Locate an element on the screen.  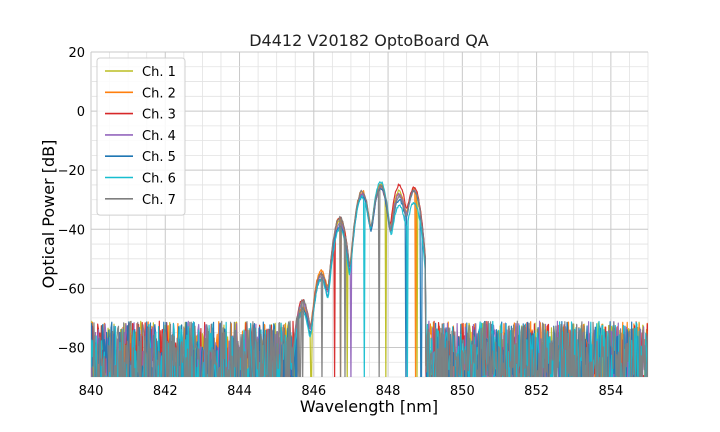
legend-label: Ch. 5 is located at coordinates (159, 157).